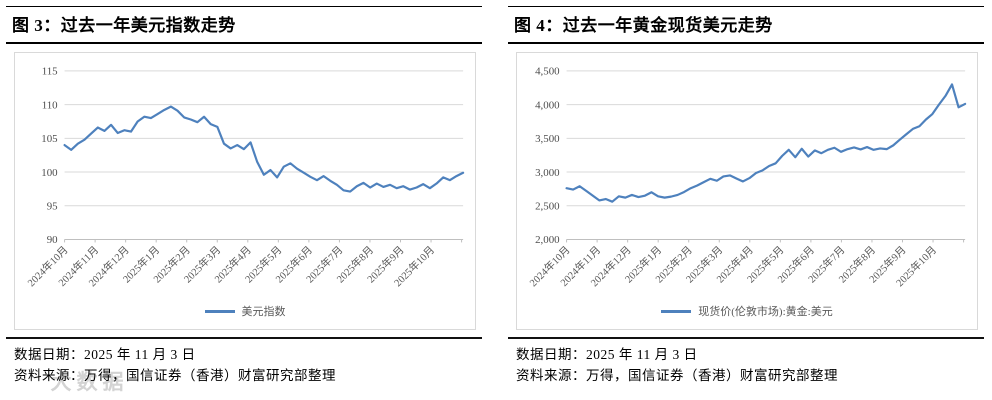  What do you see at coordinates (49, 173) in the screenshot?
I see `svg-text: 100` at bounding box center [49, 173].